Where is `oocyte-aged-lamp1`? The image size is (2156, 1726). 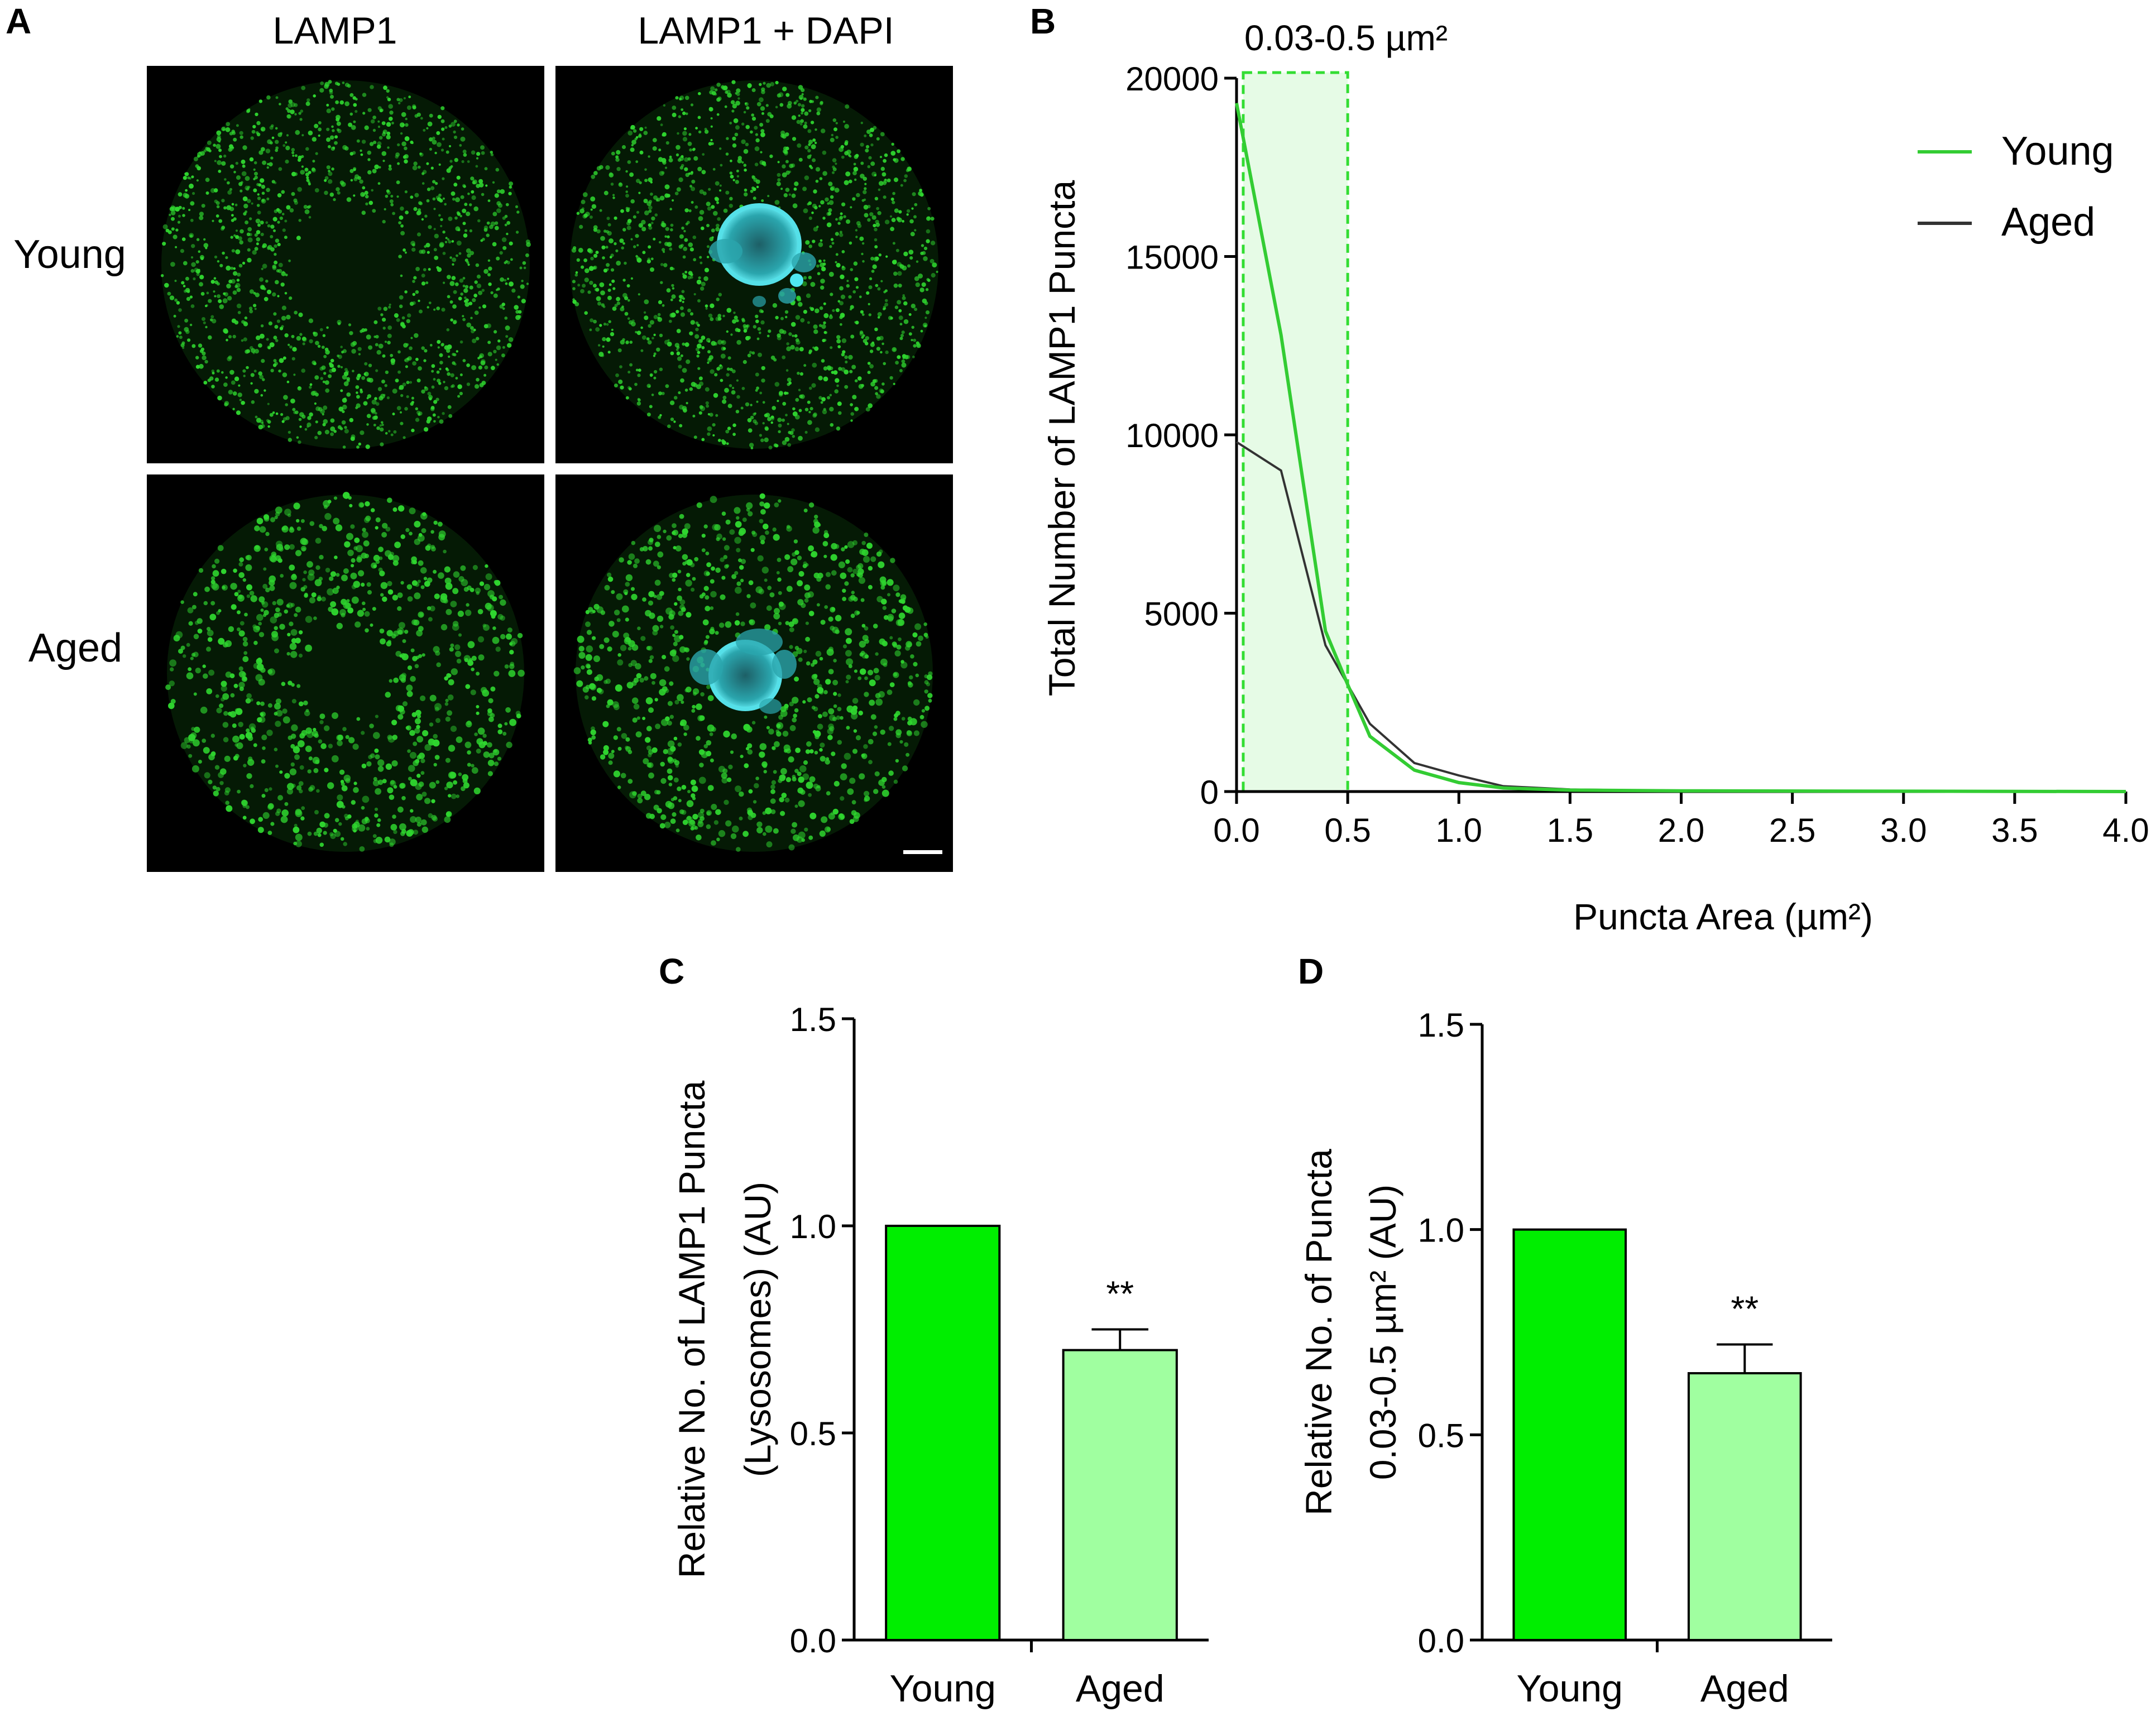 oocyte-aged-lamp1 is located at coordinates (345, 672).